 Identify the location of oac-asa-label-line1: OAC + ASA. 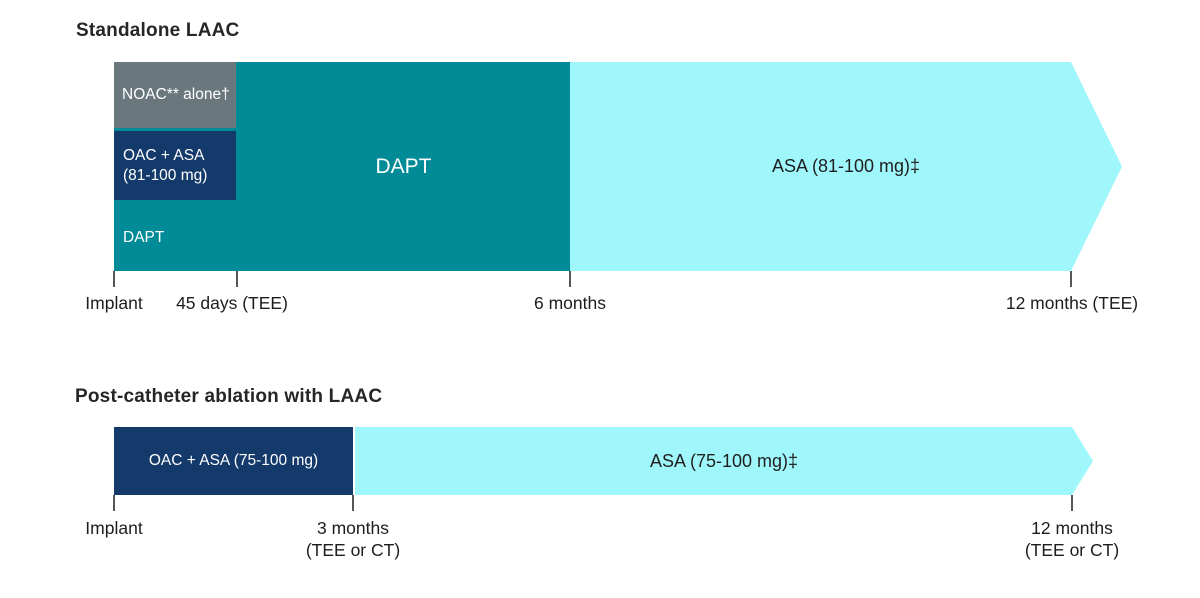
(164, 155).